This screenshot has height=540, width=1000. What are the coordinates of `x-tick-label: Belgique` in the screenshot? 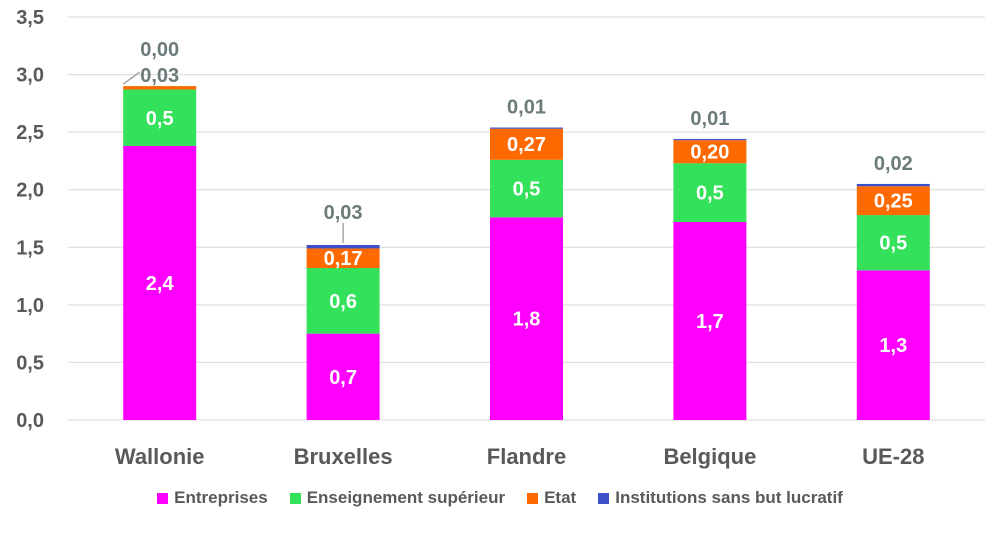 It's located at (709, 456).